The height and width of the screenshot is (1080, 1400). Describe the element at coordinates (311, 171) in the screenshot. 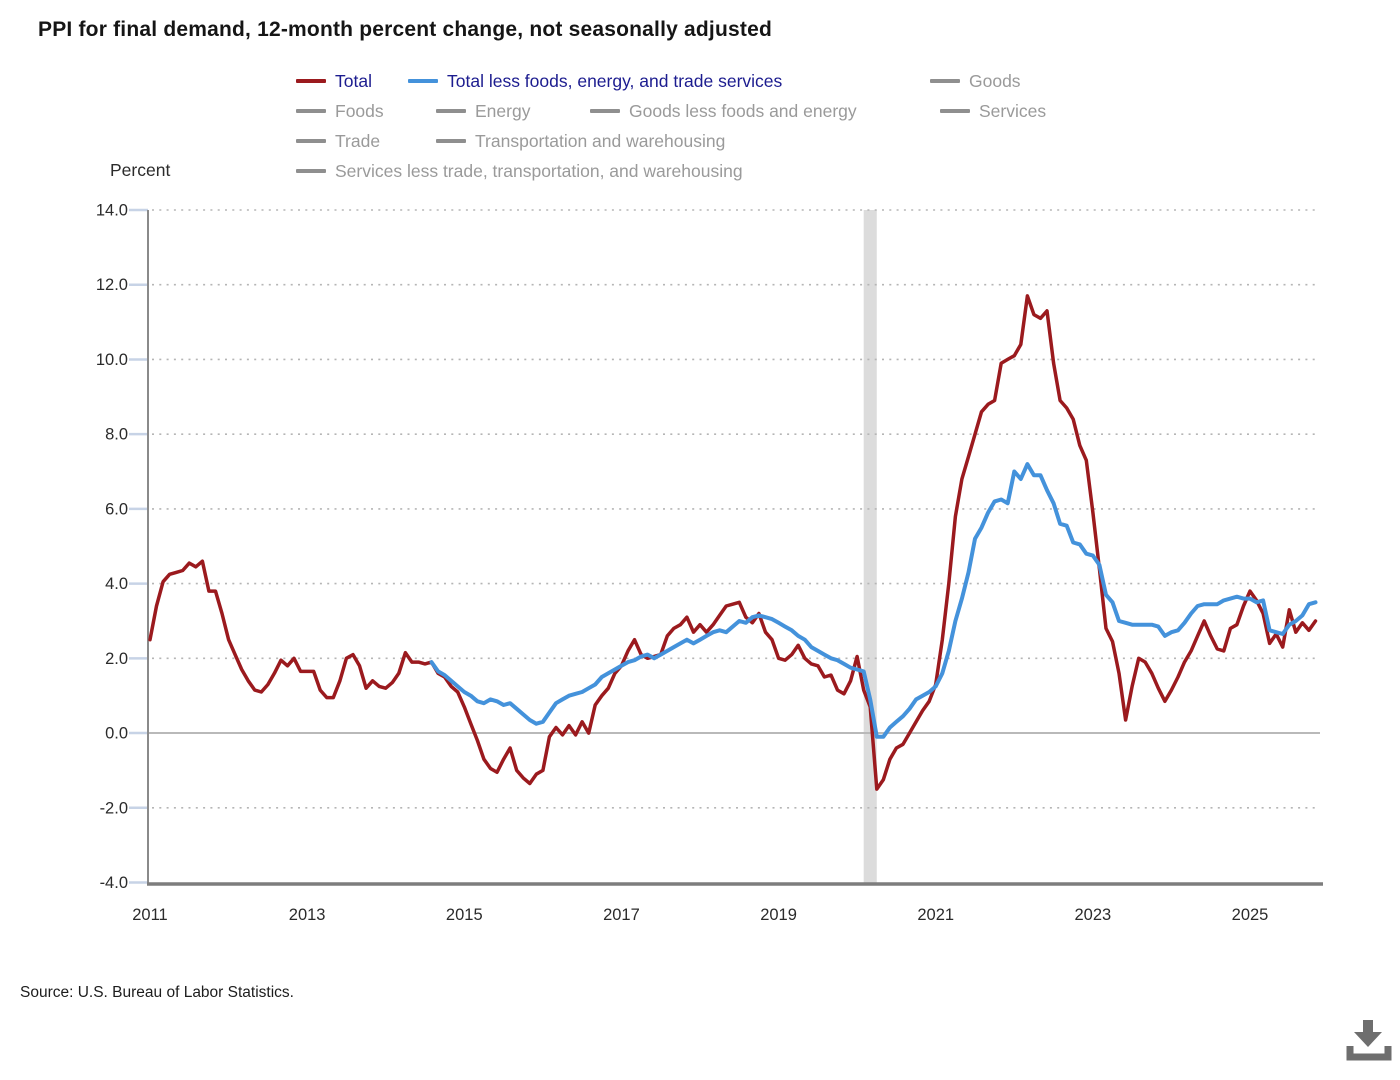

I see `legend-swatch-services-less-trade-transportation-and-warehousing` at that location.